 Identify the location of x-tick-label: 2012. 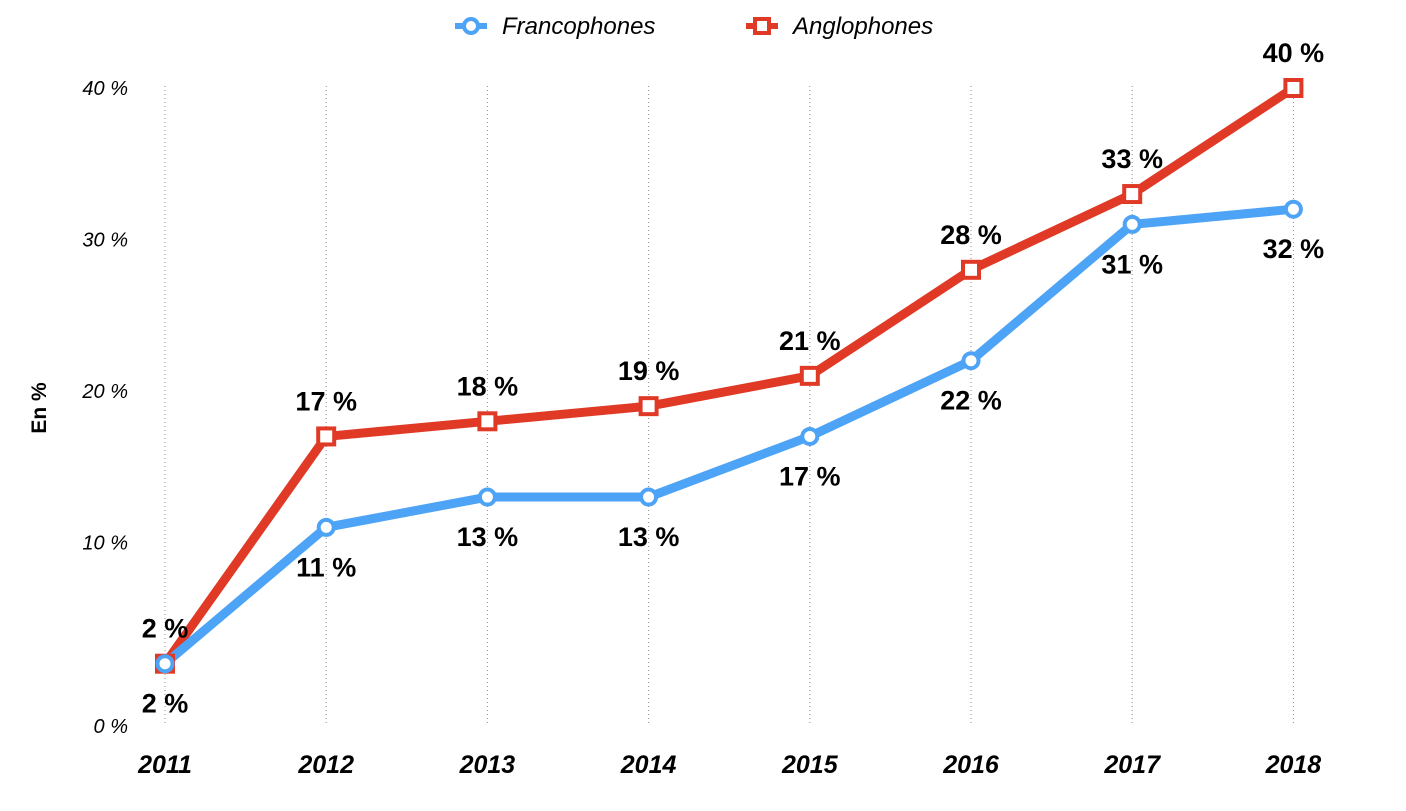
(325, 765).